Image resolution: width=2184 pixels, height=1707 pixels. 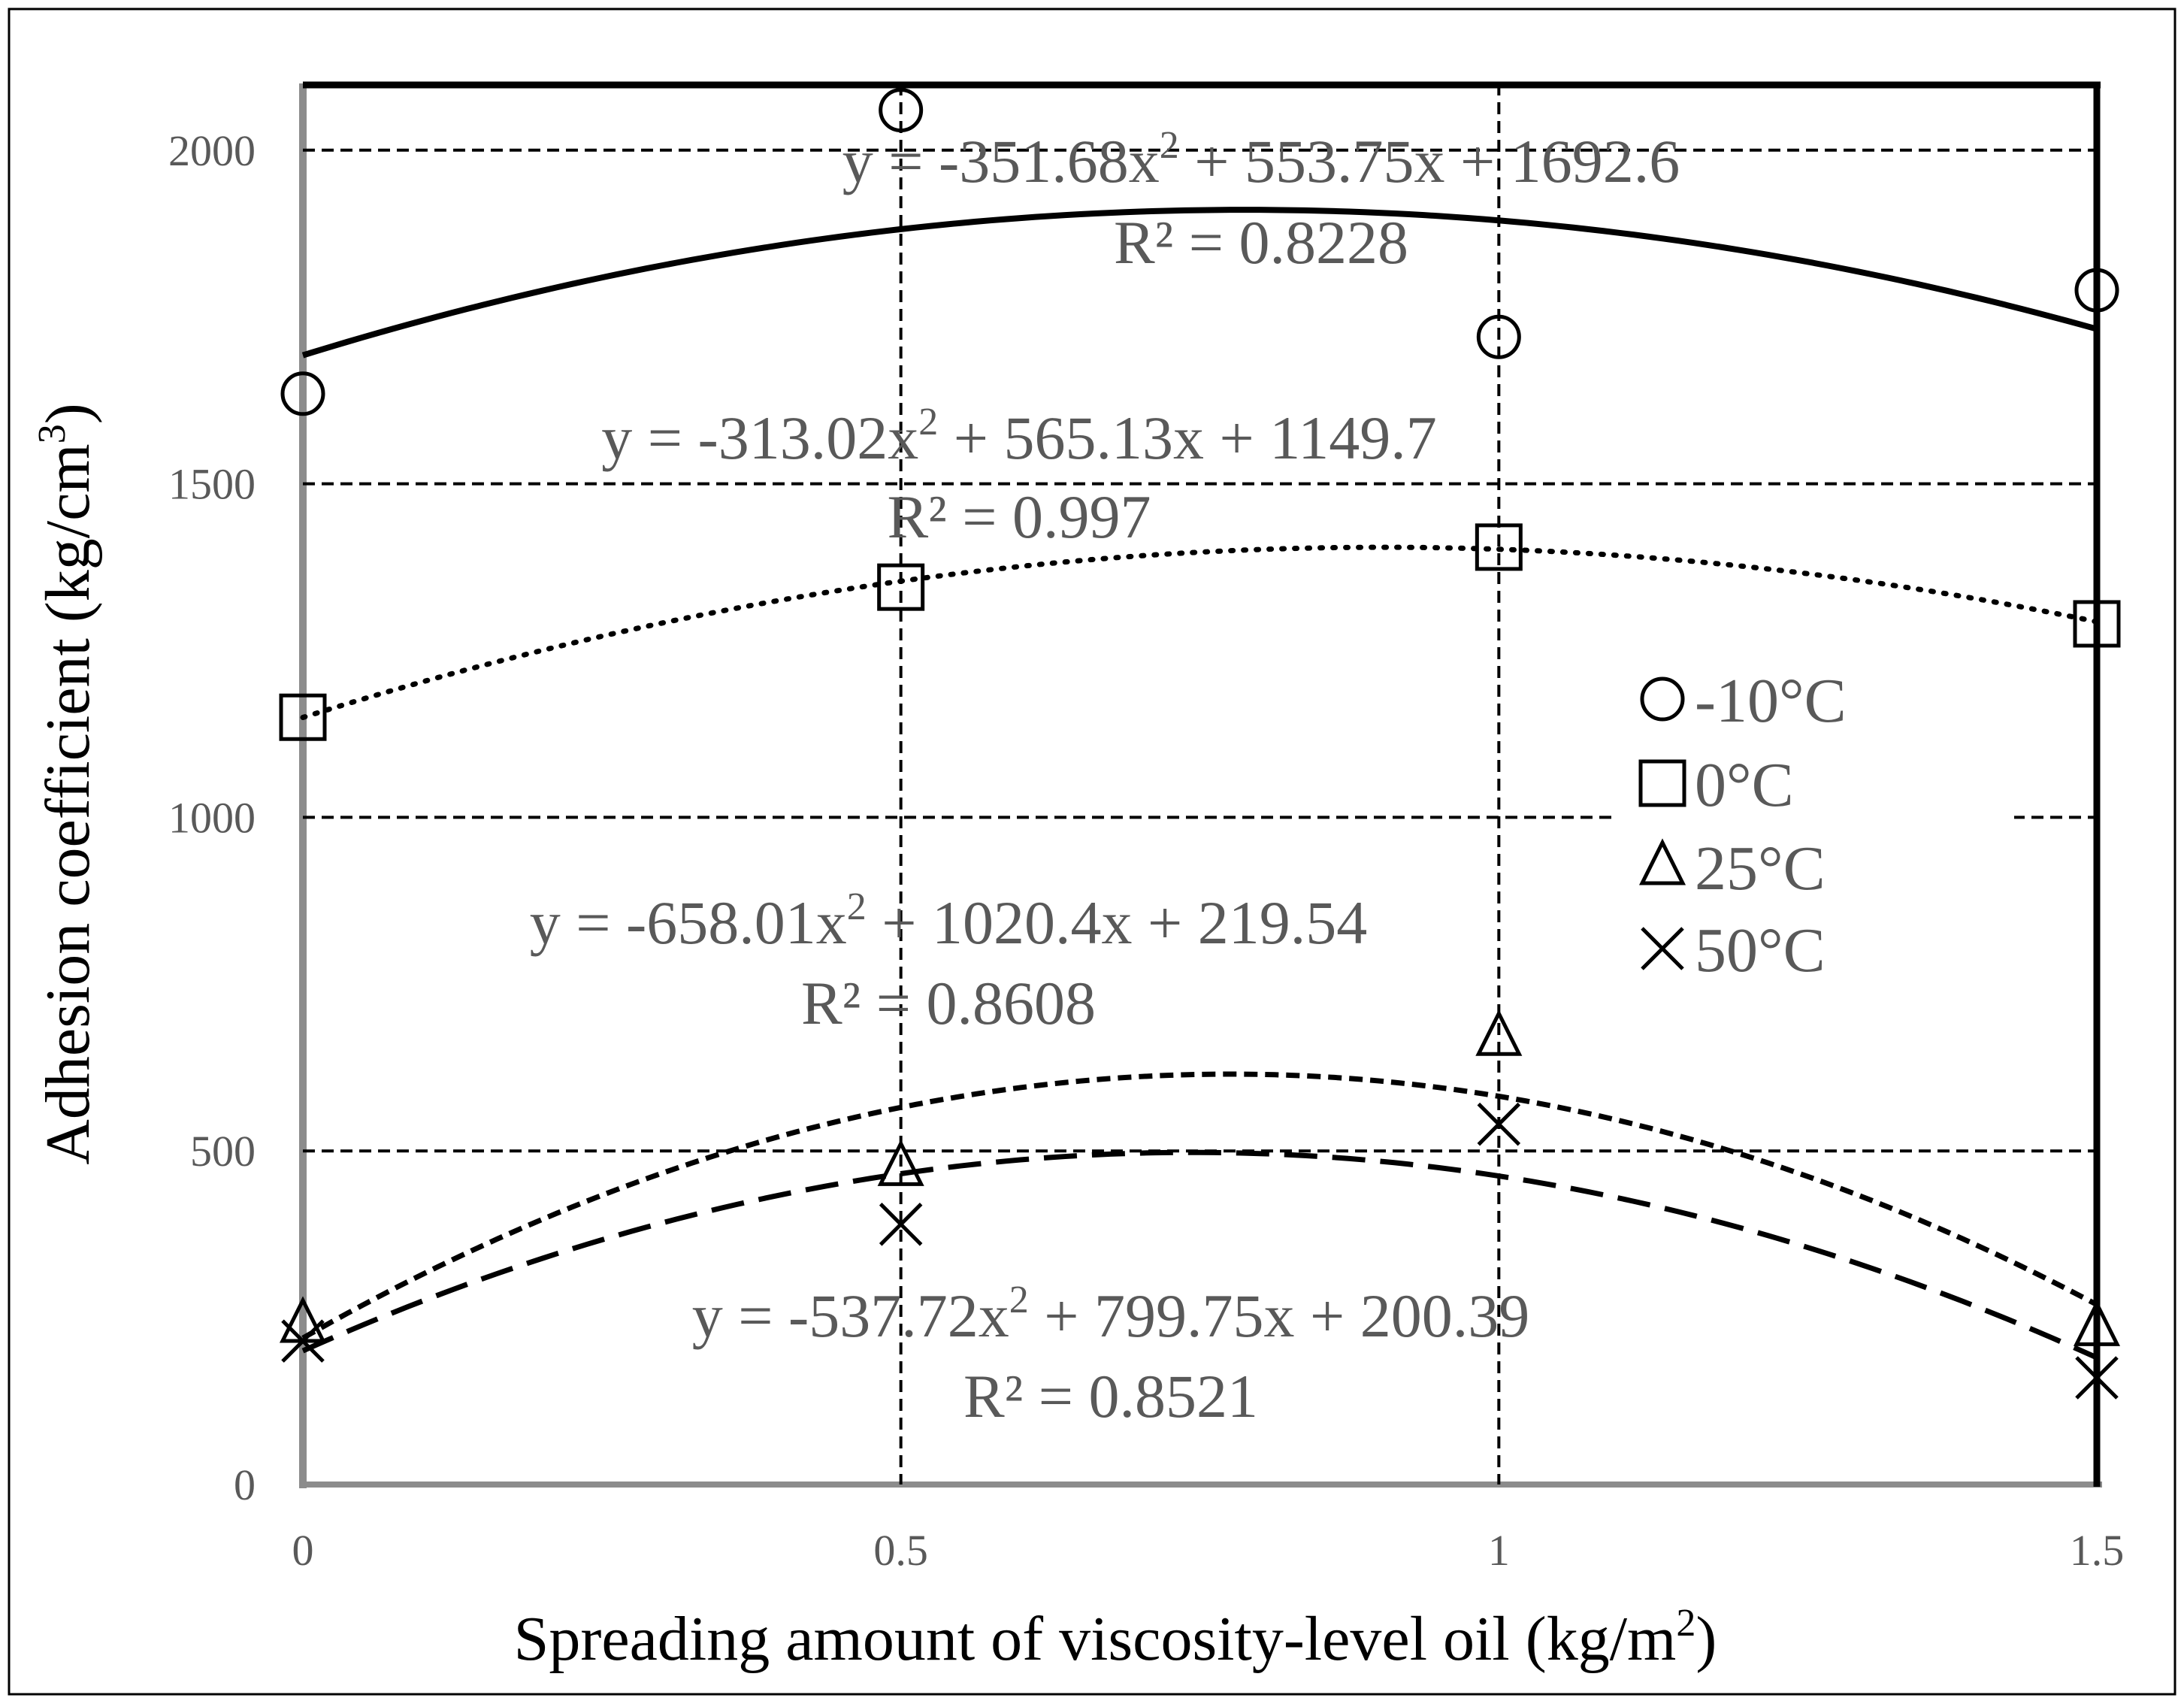 What do you see at coordinates (1662, 862) in the screenshot?
I see `legend-marker-triangle` at bounding box center [1662, 862].